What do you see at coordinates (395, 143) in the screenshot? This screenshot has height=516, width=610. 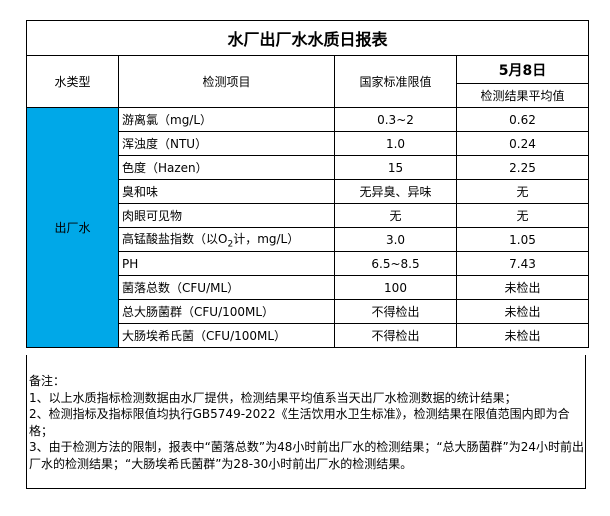 I see `limit-cell: 1.0` at bounding box center [395, 143].